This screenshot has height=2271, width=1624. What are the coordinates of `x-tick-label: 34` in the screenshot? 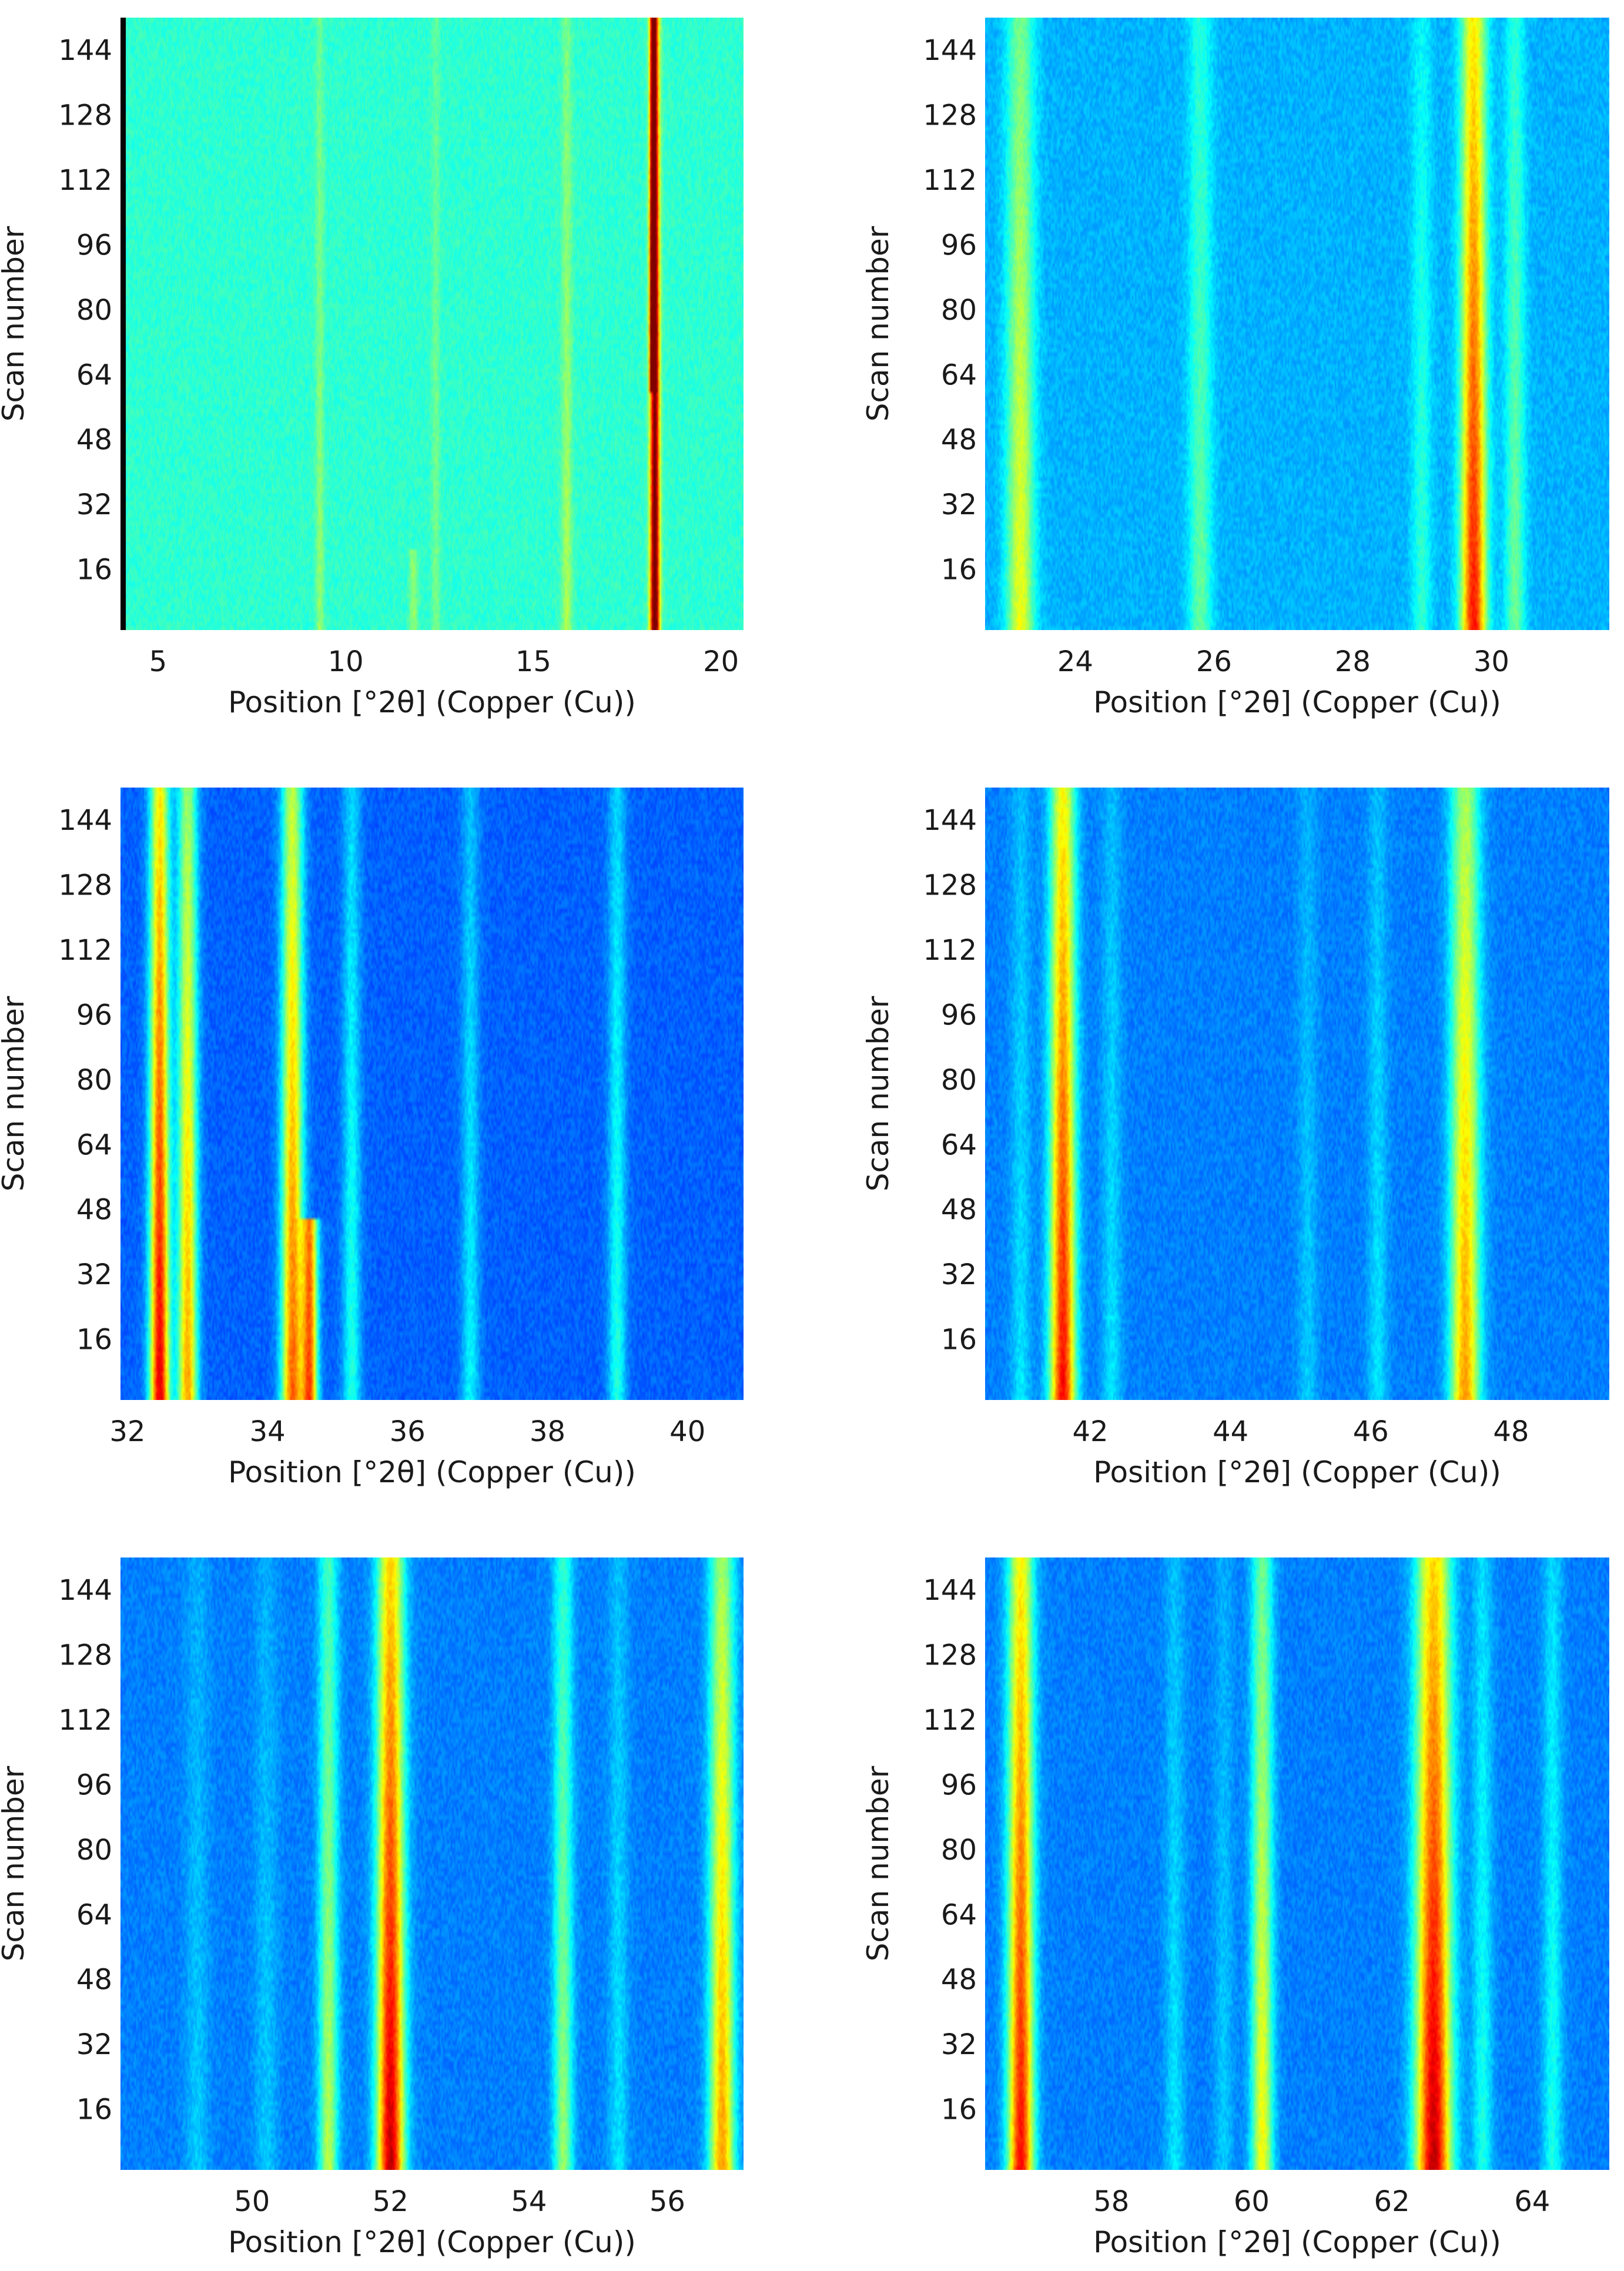 It's located at (268, 1432).